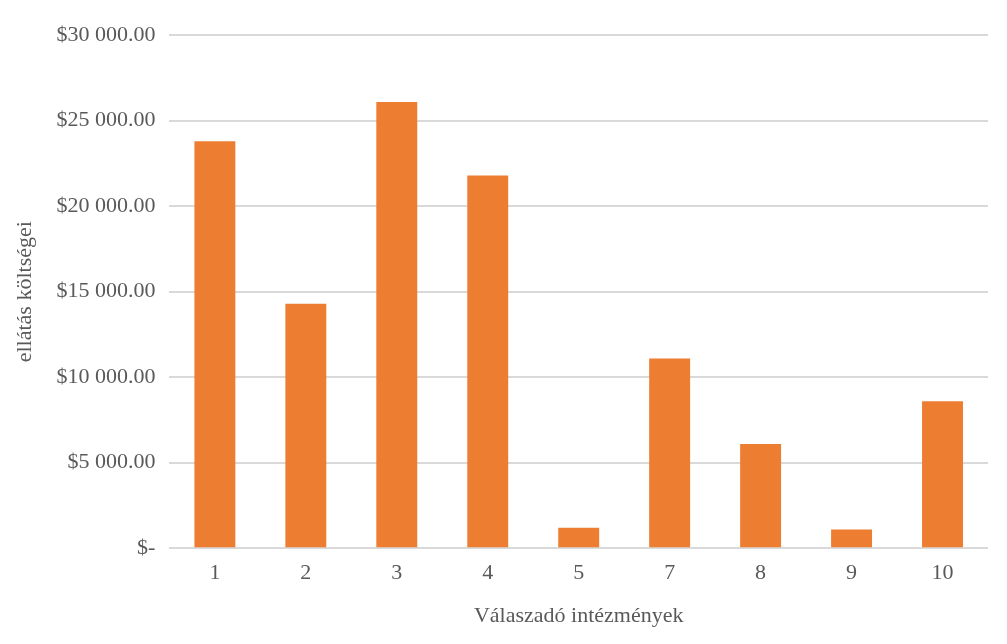 The width and height of the screenshot is (1007, 644). What do you see at coordinates (106, 33) in the screenshot?
I see `y-tick-label: $30 000.00` at bounding box center [106, 33].